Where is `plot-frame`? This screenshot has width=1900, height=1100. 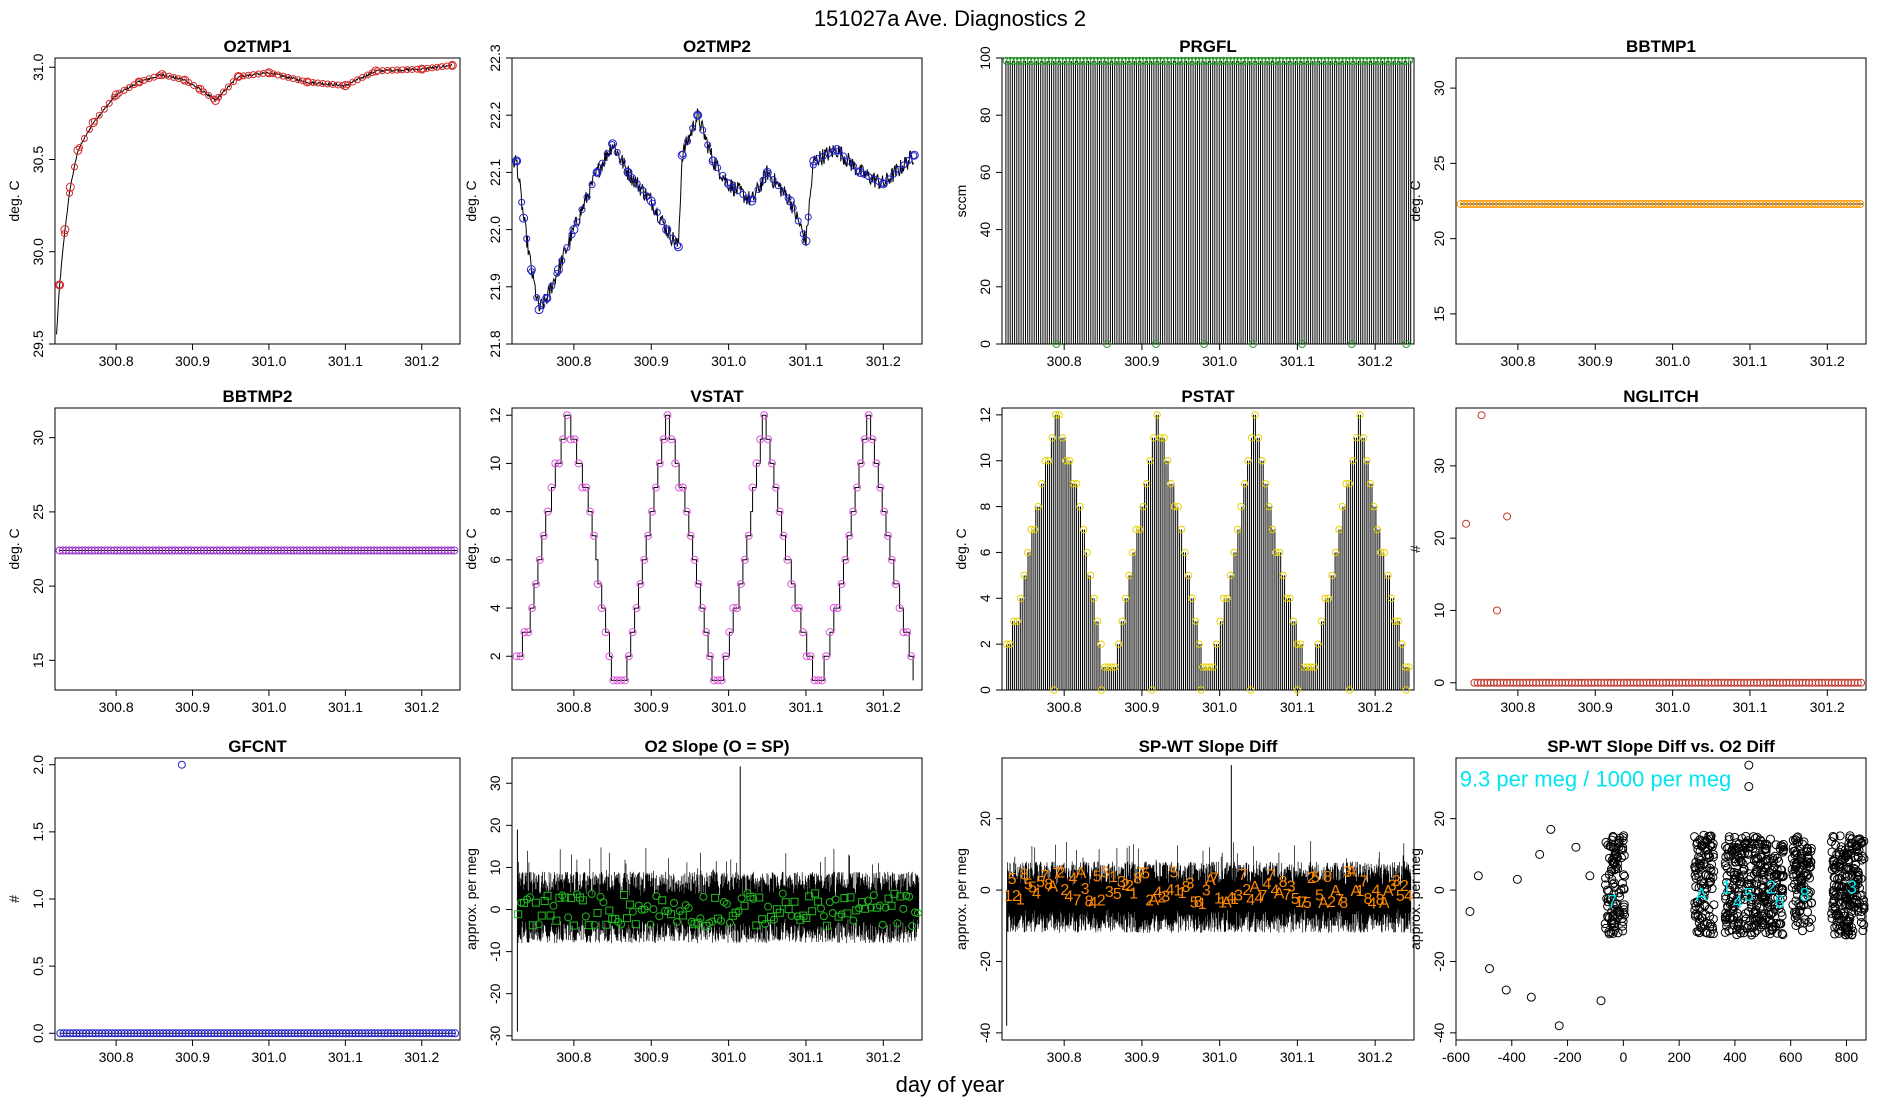 plot-frame is located at coordinates (257, 201).